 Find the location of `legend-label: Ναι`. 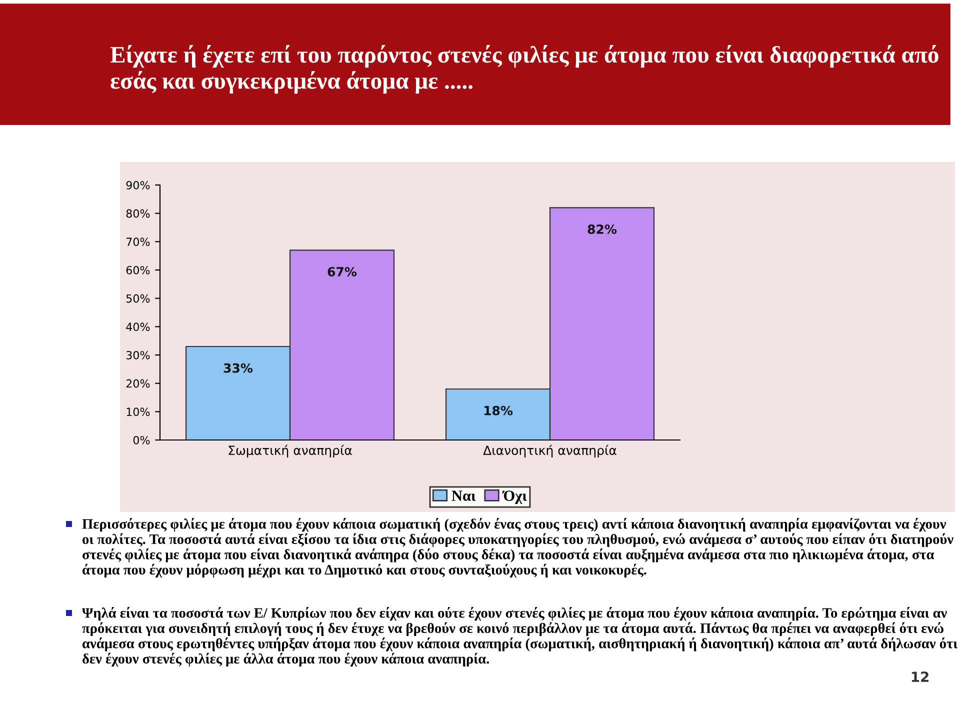

legend-label: Ναι is located at coordinates (464, 495).